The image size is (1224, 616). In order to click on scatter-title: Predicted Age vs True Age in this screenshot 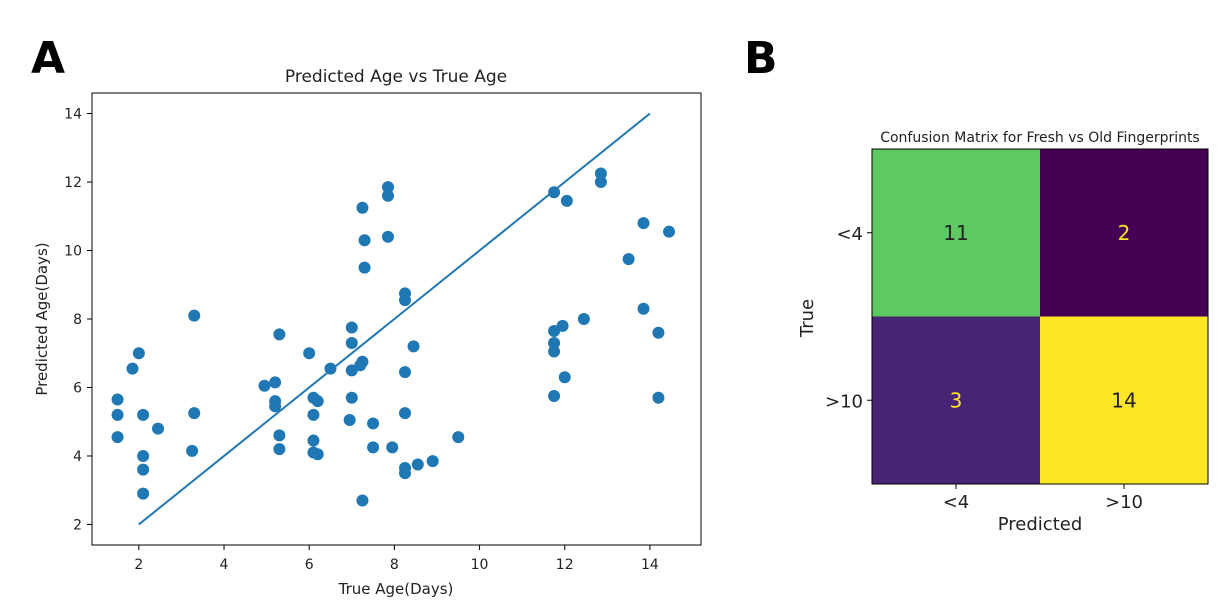, I will do `click(396, 77)`.